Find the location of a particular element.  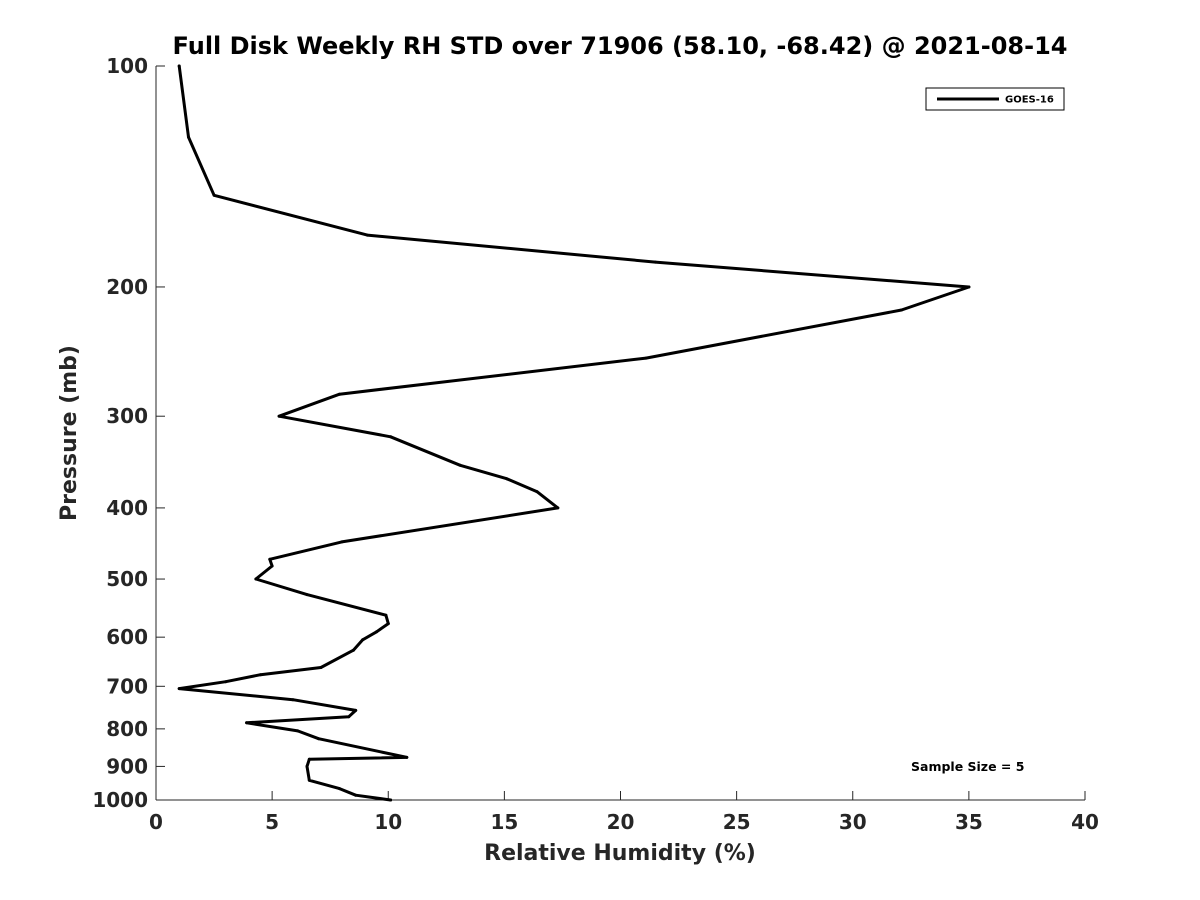

y-tick-label: 500 is located at coordinates (127, 579).